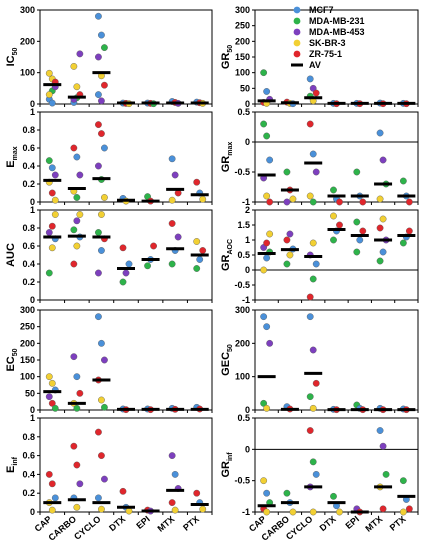  What do you see at coordinates (28, 130) in the screenshot?
I see `y-tick-label: 0.8` at bounding box center [28, 130].